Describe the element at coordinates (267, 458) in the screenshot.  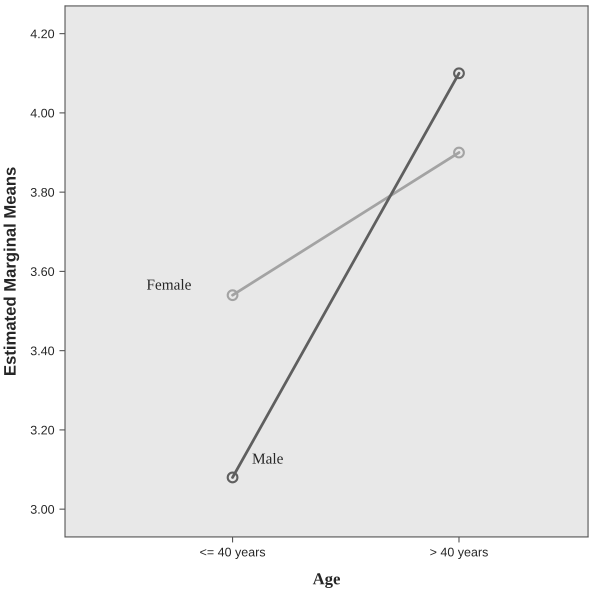
I see `series-label: Male` at that location.